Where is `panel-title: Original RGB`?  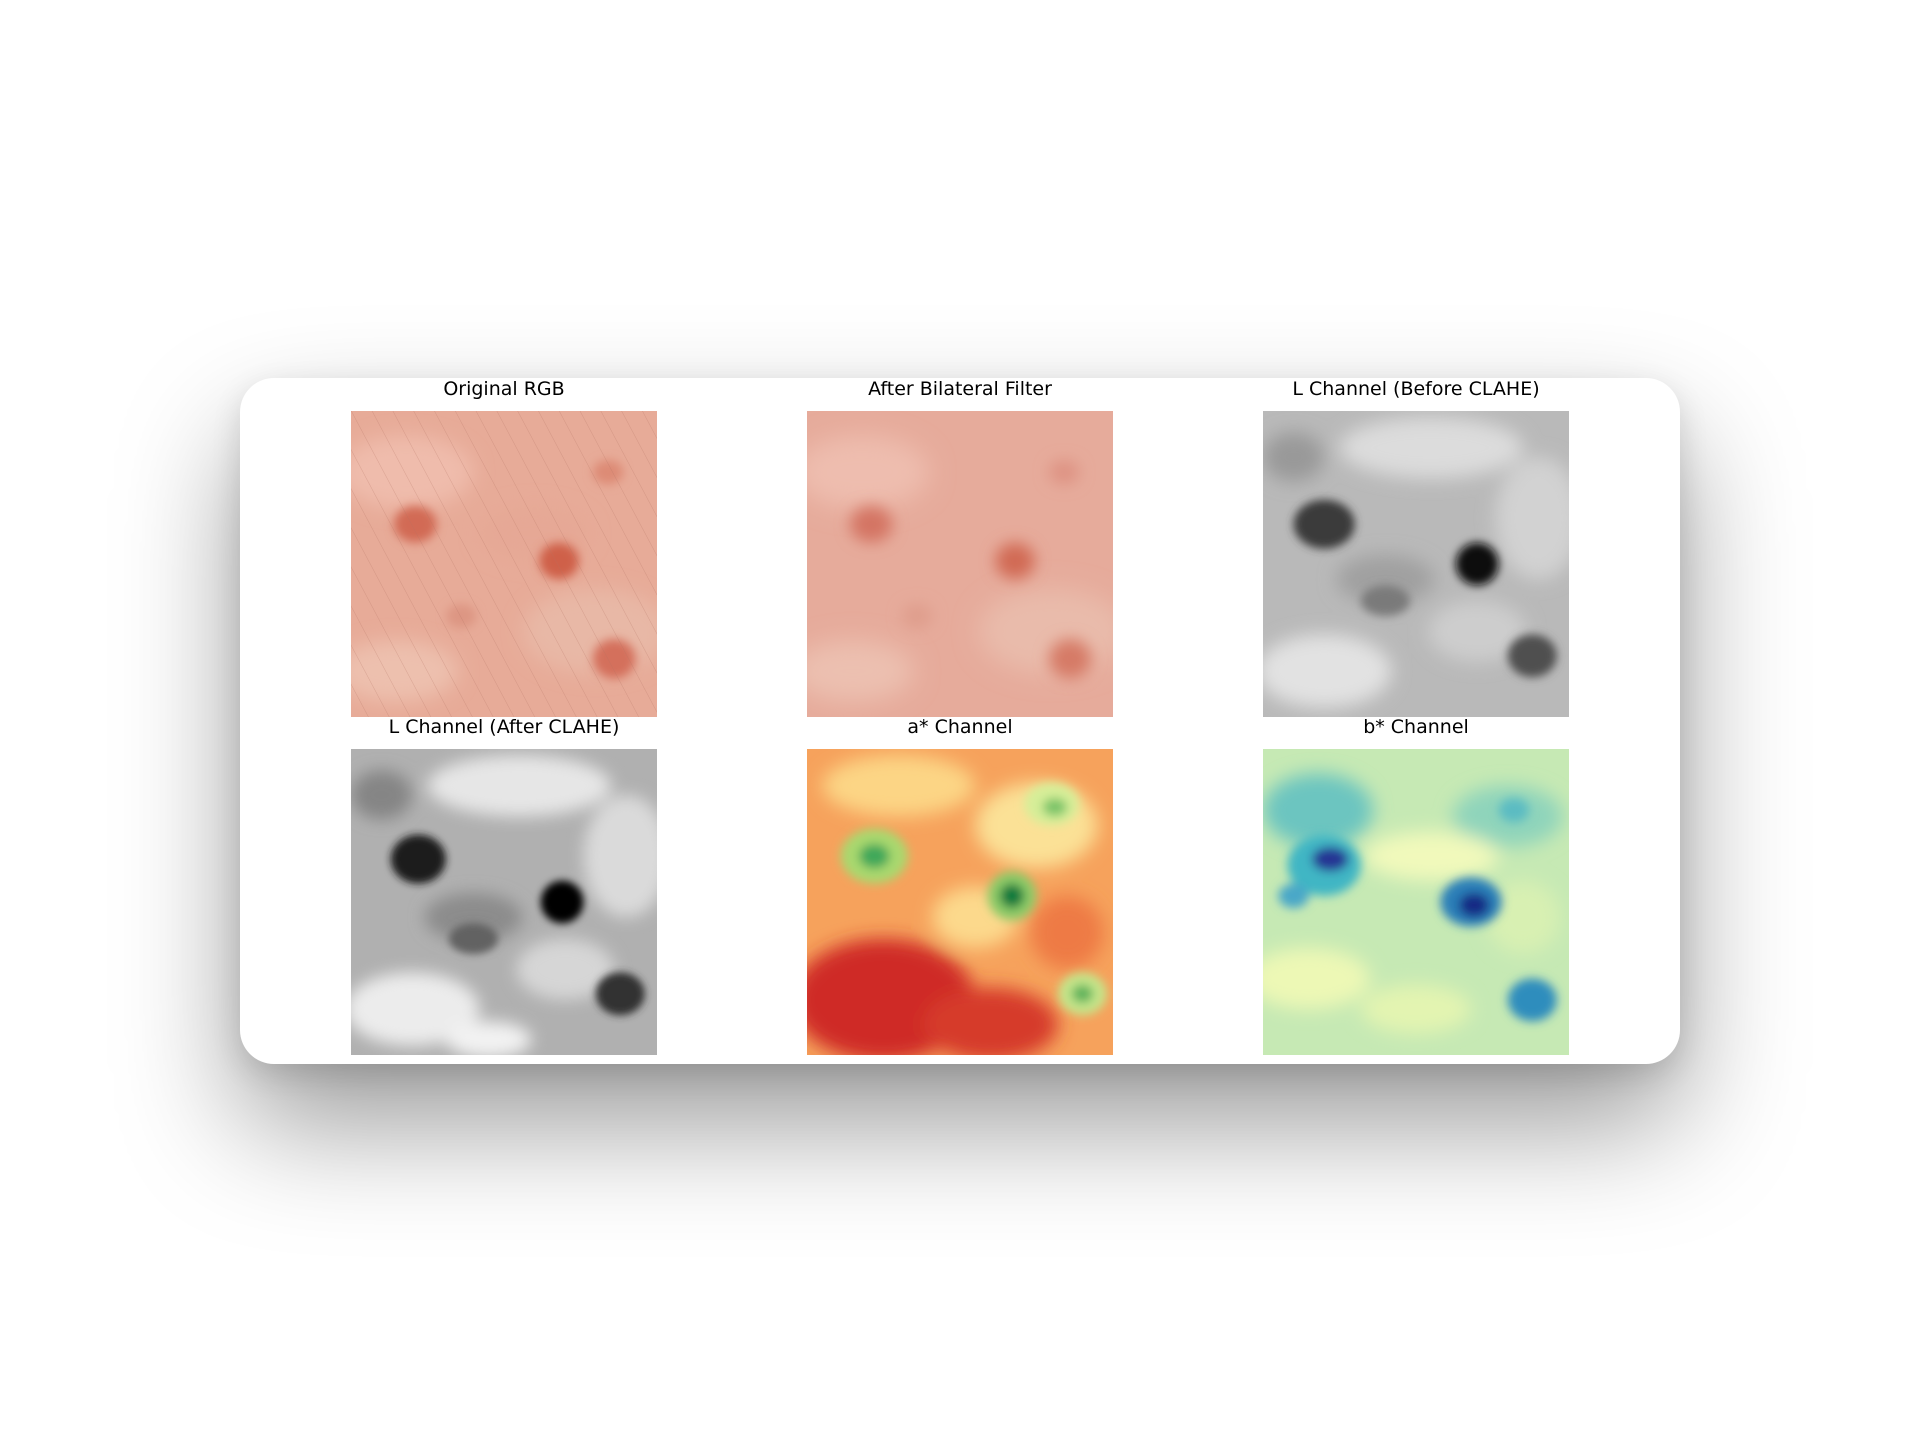
panel-title: Original RGB is located at coordinates (504, 389).